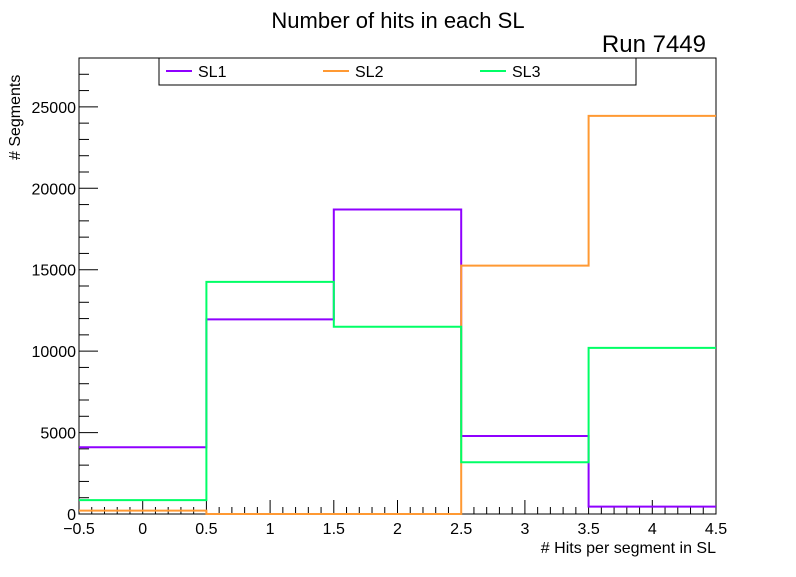 The height and width of the screenshot is (577, 796). Describe the element at coordinates (206, 529) in the screenshot. I see `x-tick-label: 0.5` at that location.